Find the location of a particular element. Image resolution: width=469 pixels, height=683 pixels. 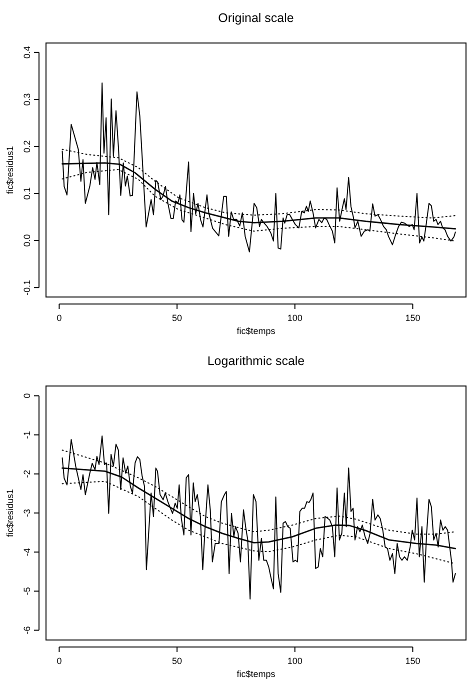

y-tick-label: 0.3 is located at coordinates (27, 99).